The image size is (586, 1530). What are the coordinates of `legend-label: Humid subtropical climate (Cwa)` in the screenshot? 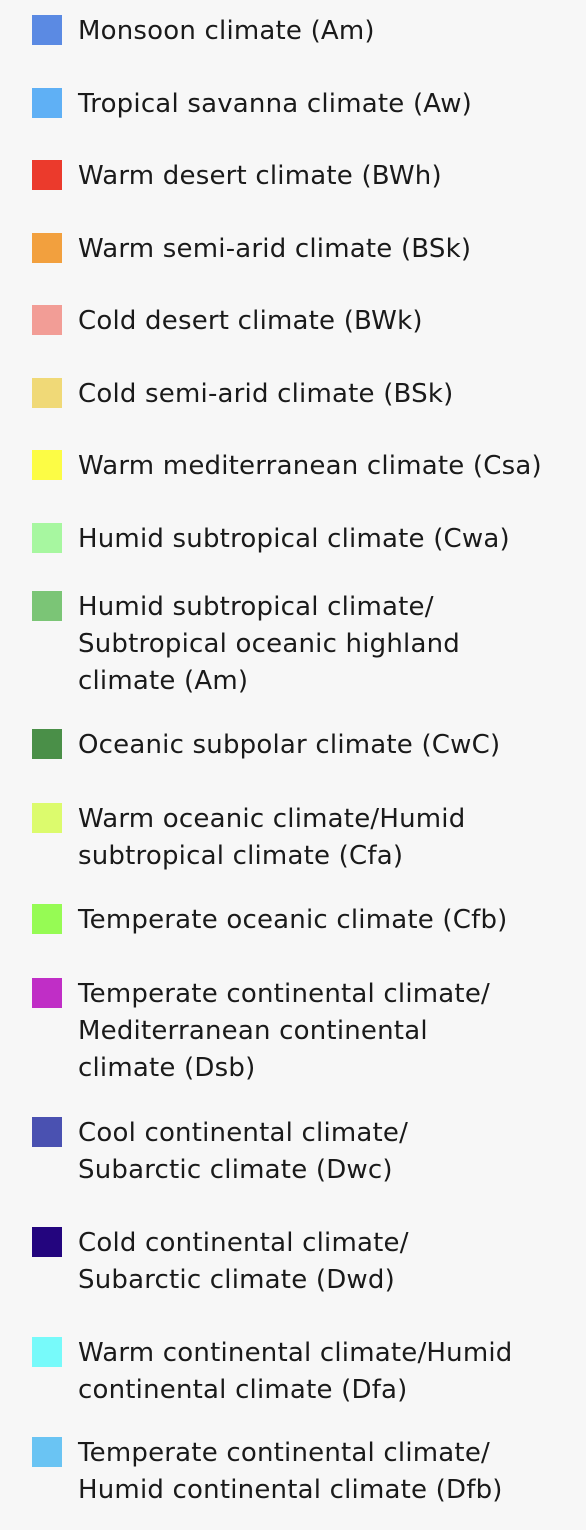 It's located at (294, 539).